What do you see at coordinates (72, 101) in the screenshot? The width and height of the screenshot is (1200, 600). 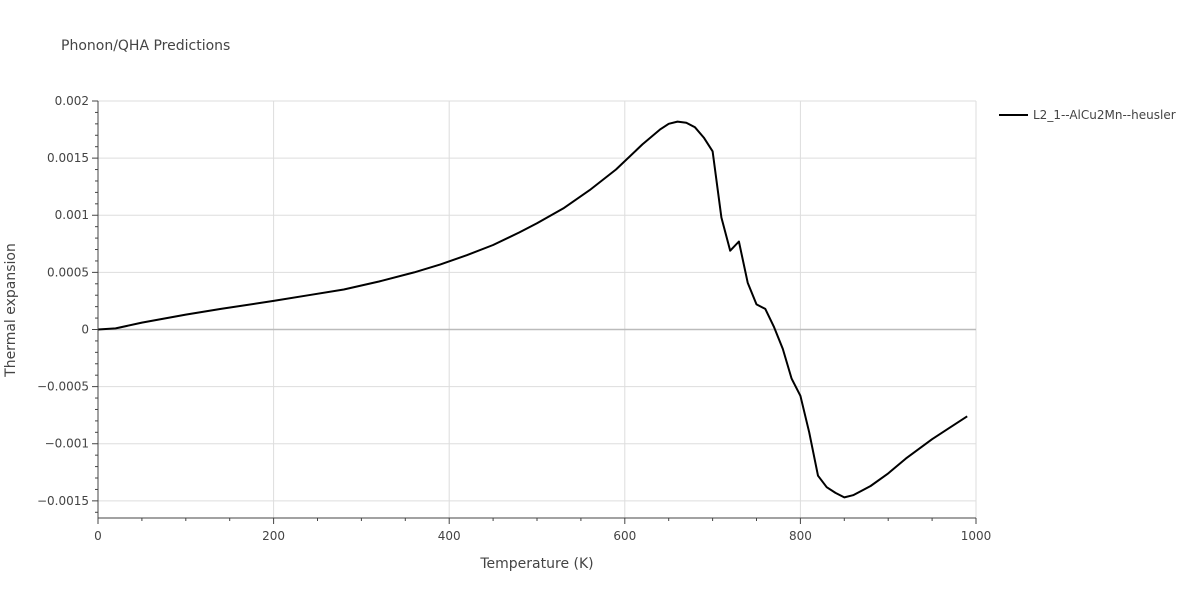 I see `y-tick-label: 0.002` at bounding box center [72, 101].